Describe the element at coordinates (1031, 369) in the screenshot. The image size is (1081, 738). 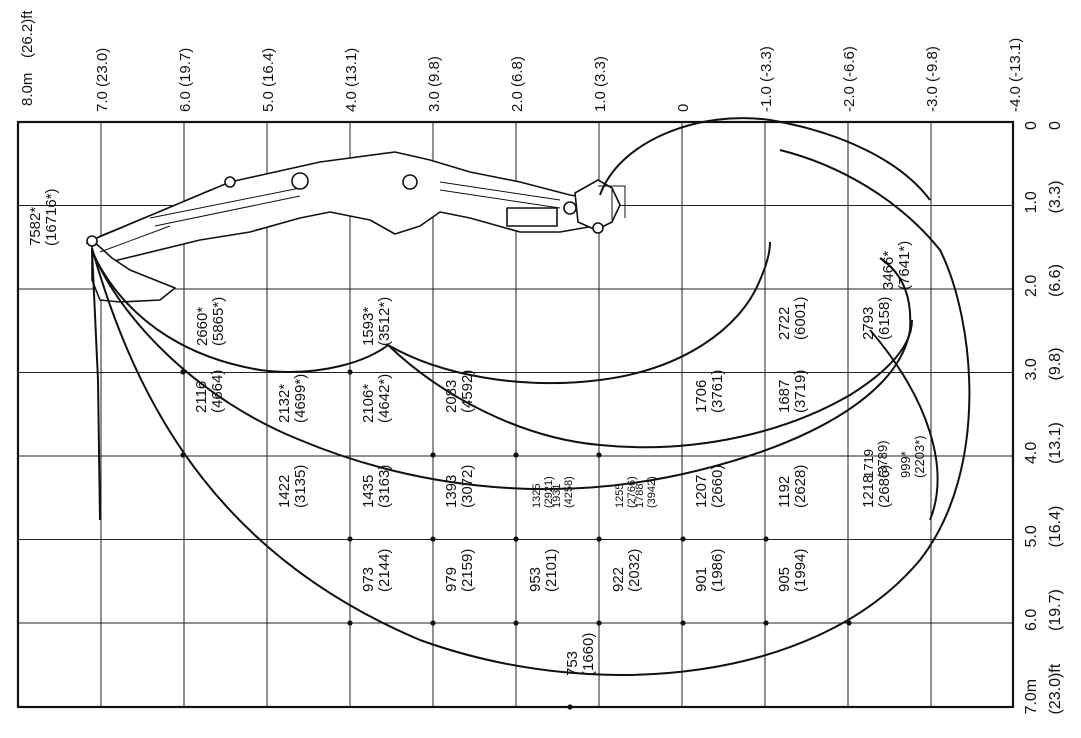
I see `height-tick-label-m: 3.0` at that location.